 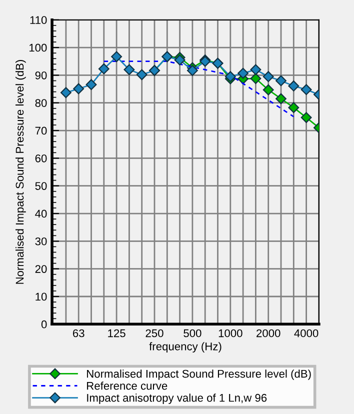 I want to click on y-tick-label: 60, so click(x=41, y=158).